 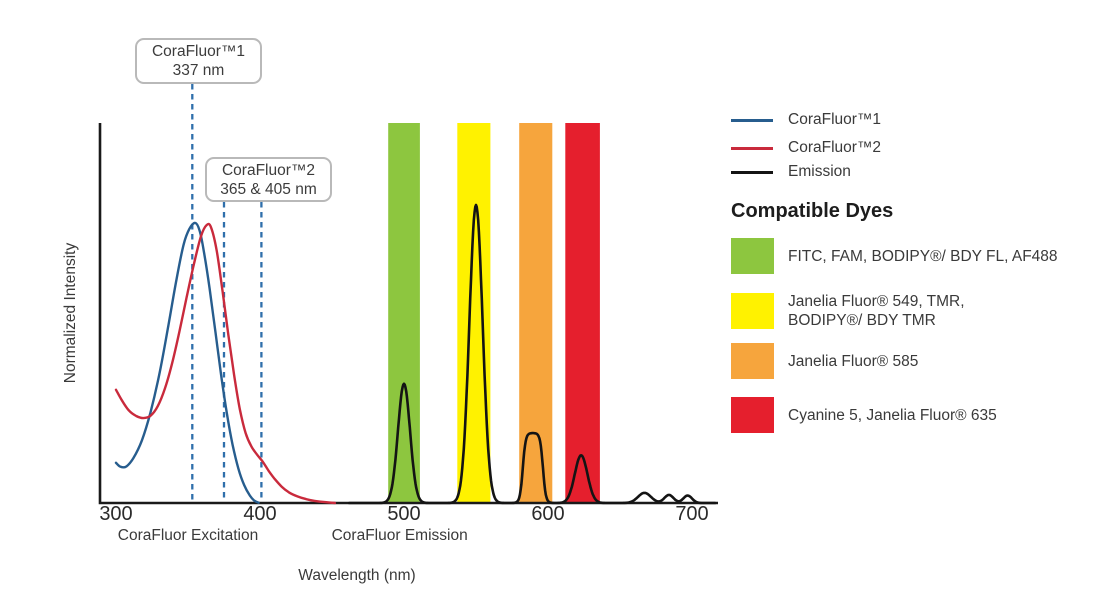 I want to click on compatible-dyes-heading: Compatible Dyes, so click(x=812, y=211).